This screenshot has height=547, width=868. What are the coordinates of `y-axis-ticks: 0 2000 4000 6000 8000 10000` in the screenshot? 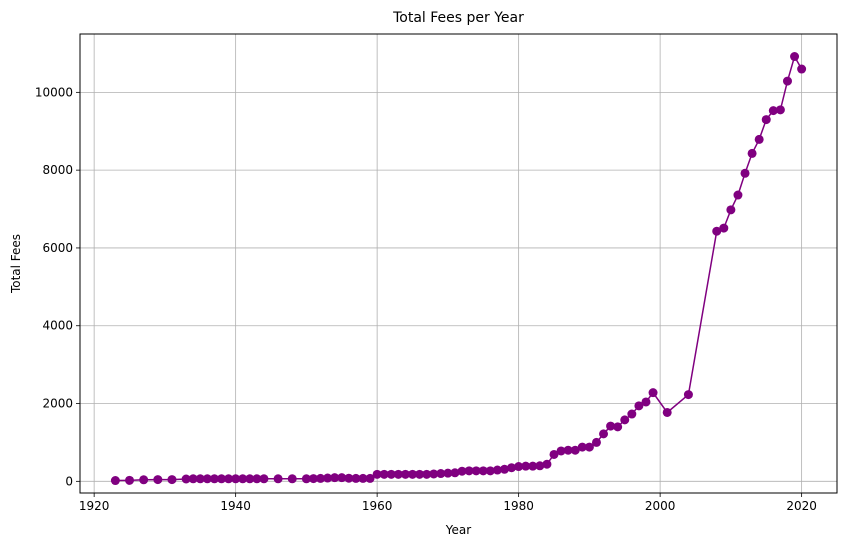 It's located at (57, 286).